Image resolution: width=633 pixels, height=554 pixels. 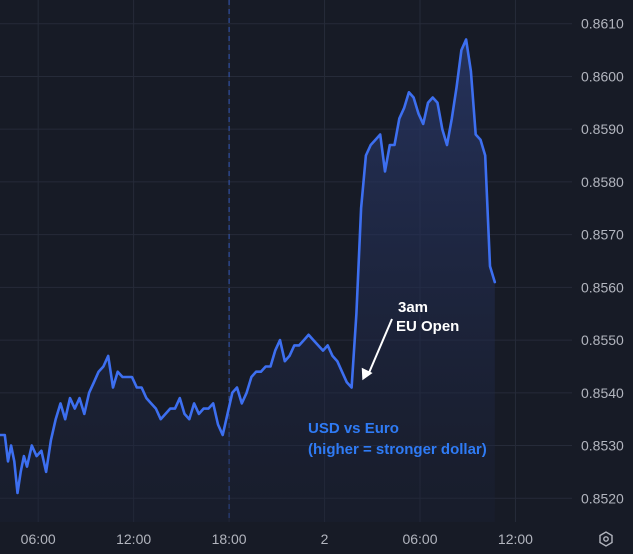 I want to click on y-tick-label: 0.8580, so click(x=602, y=182).